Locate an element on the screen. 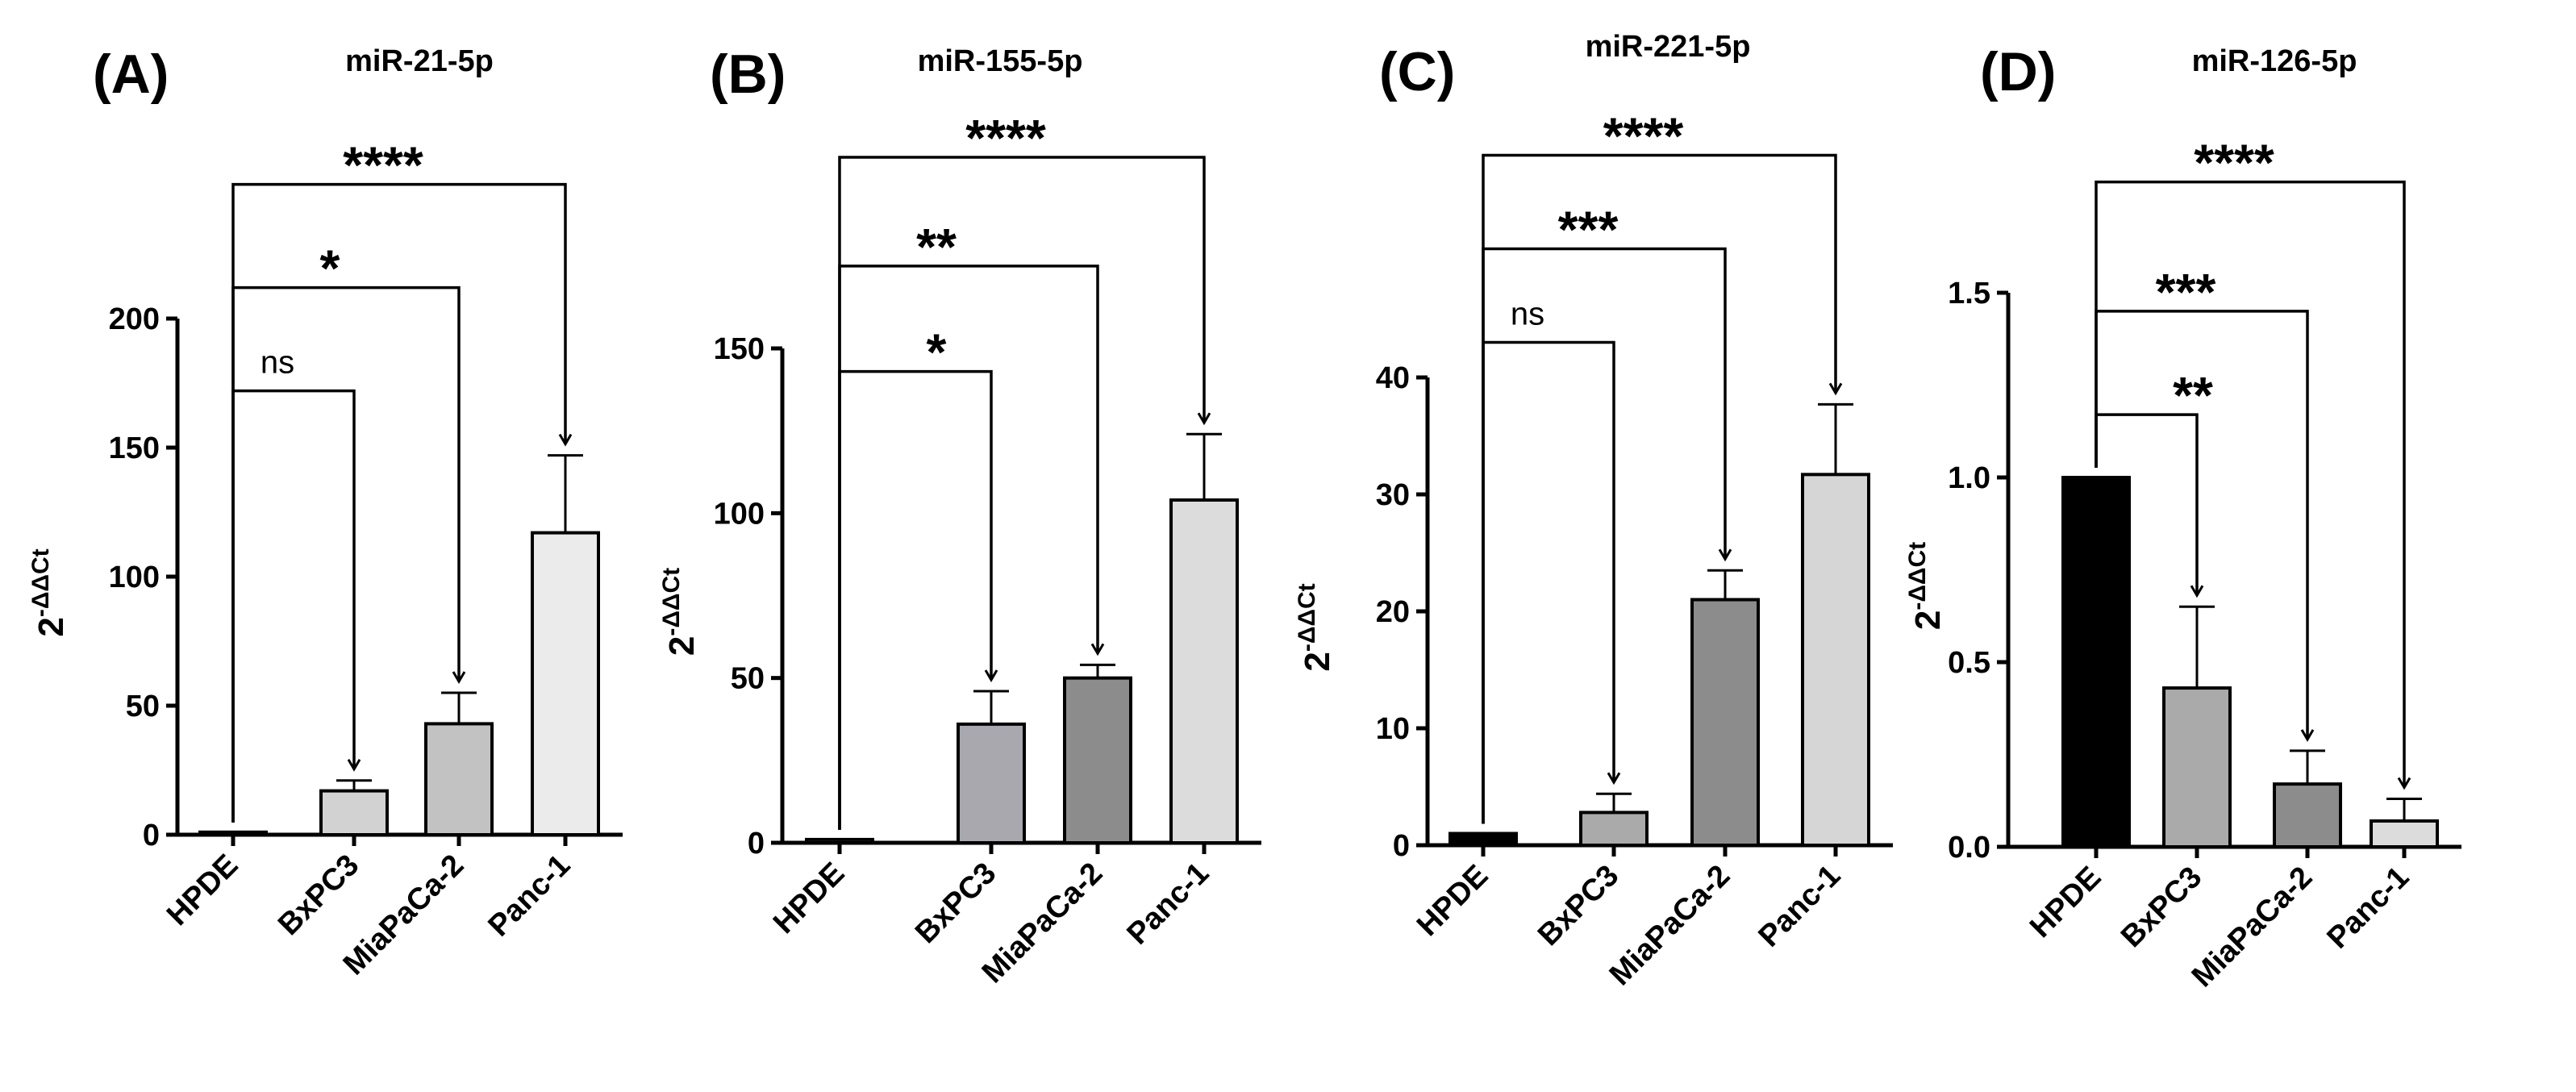 This screenshot has width=2576, height=1092. chart-title: miR-126-5p is located at coordinates (2274, 61).